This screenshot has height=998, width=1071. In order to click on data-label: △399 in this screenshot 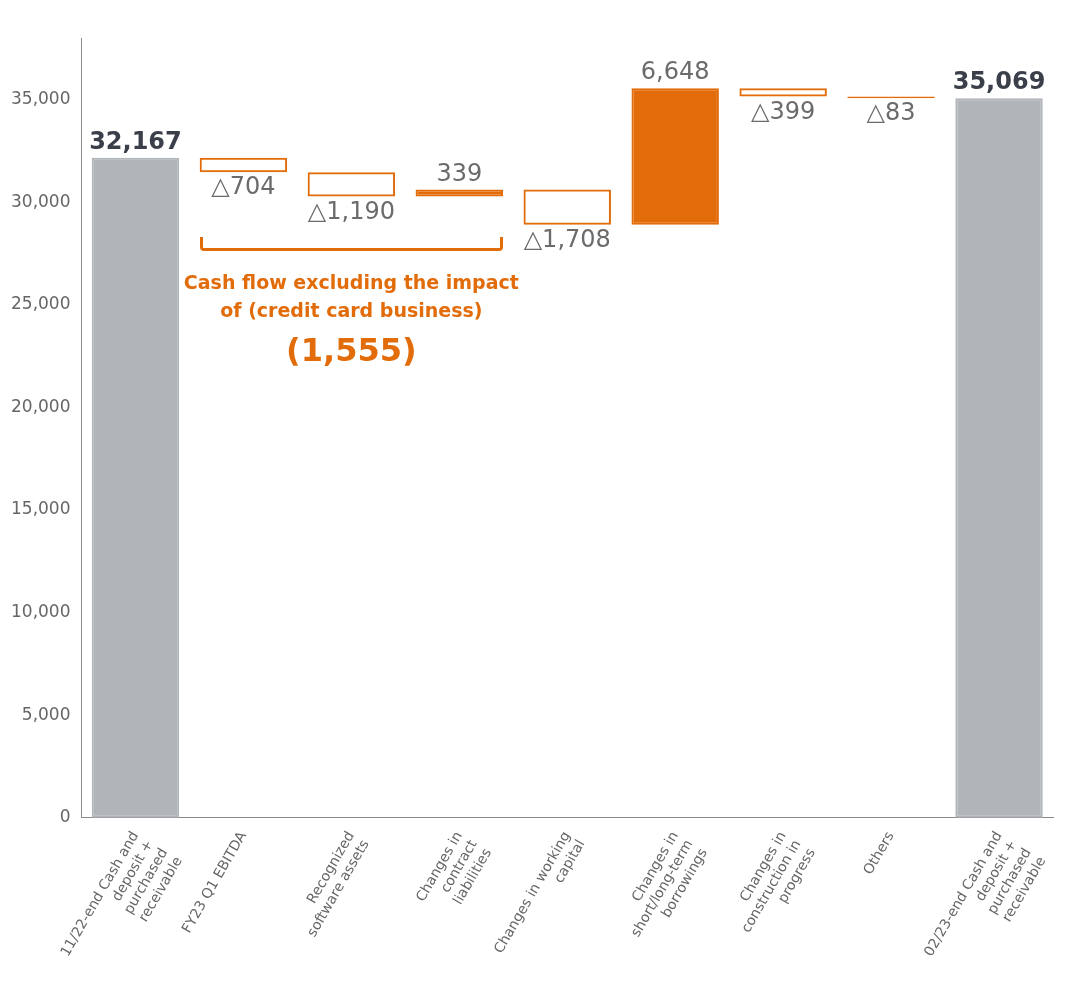, I will do `click(783, 110)`.